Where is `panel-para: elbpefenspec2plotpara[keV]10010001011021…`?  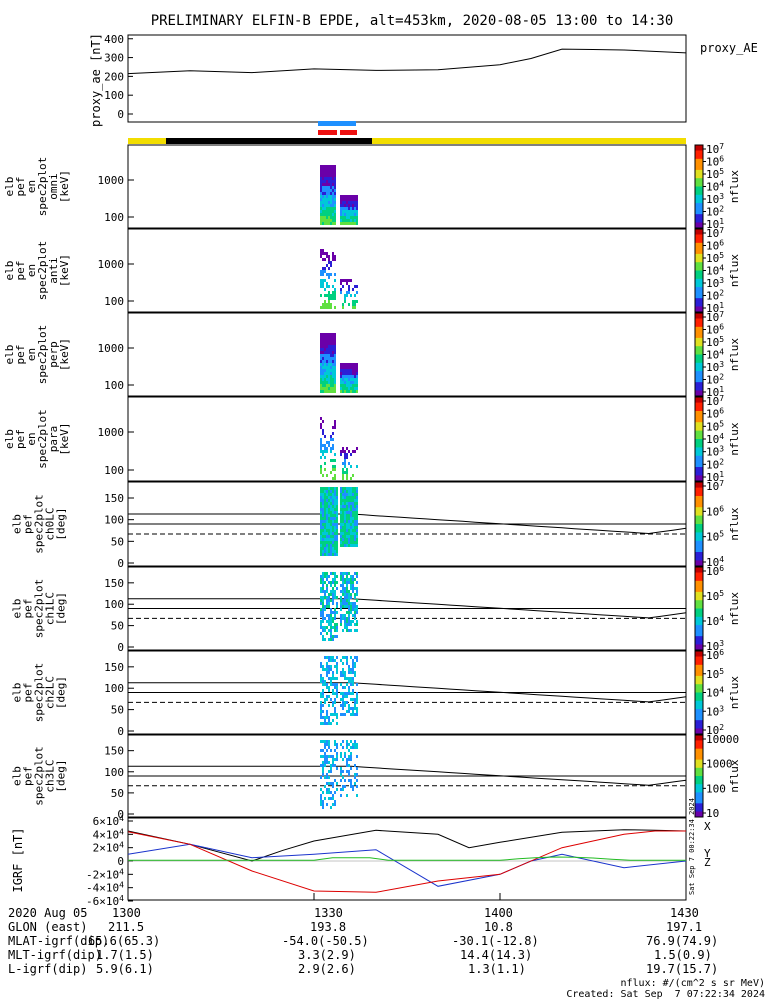
panel-para: elbpefenspec2plotpara[keV]10010001011021… is located at coordinates (372, 439).